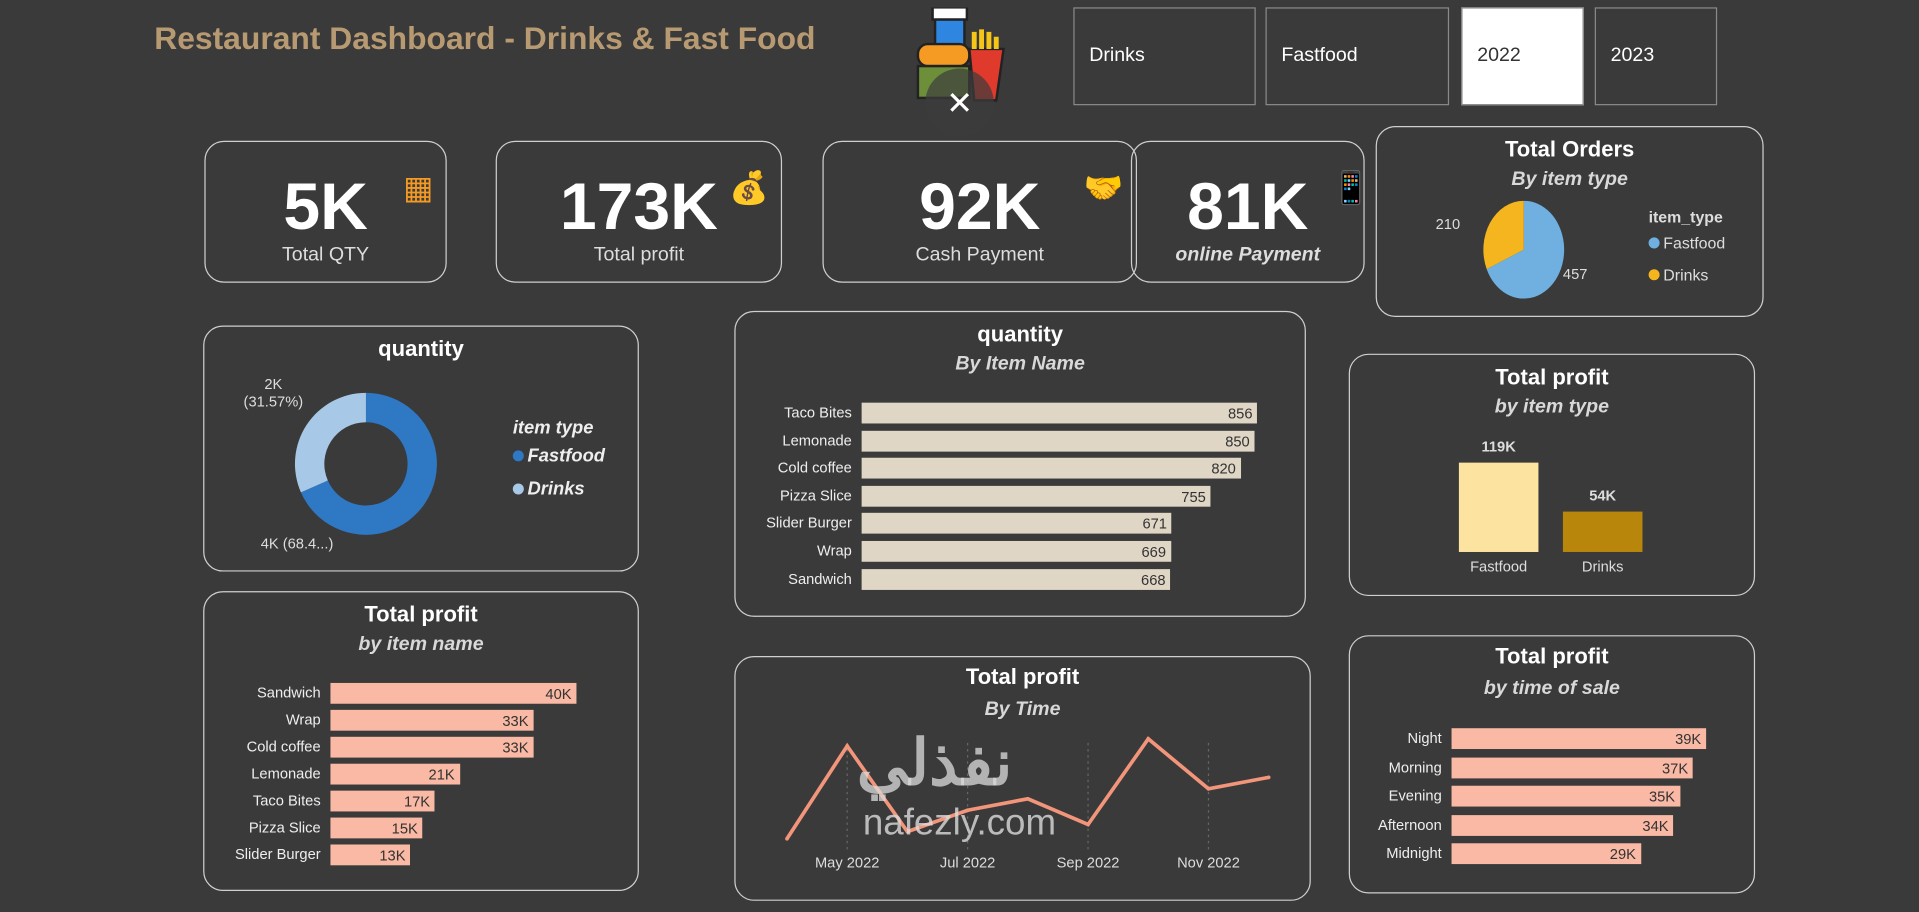 This screenshot has width=1919, height=912. Describe the element at coordinates (325, 207) in the screenshot. I see `kpi-value: 5K` at that location.